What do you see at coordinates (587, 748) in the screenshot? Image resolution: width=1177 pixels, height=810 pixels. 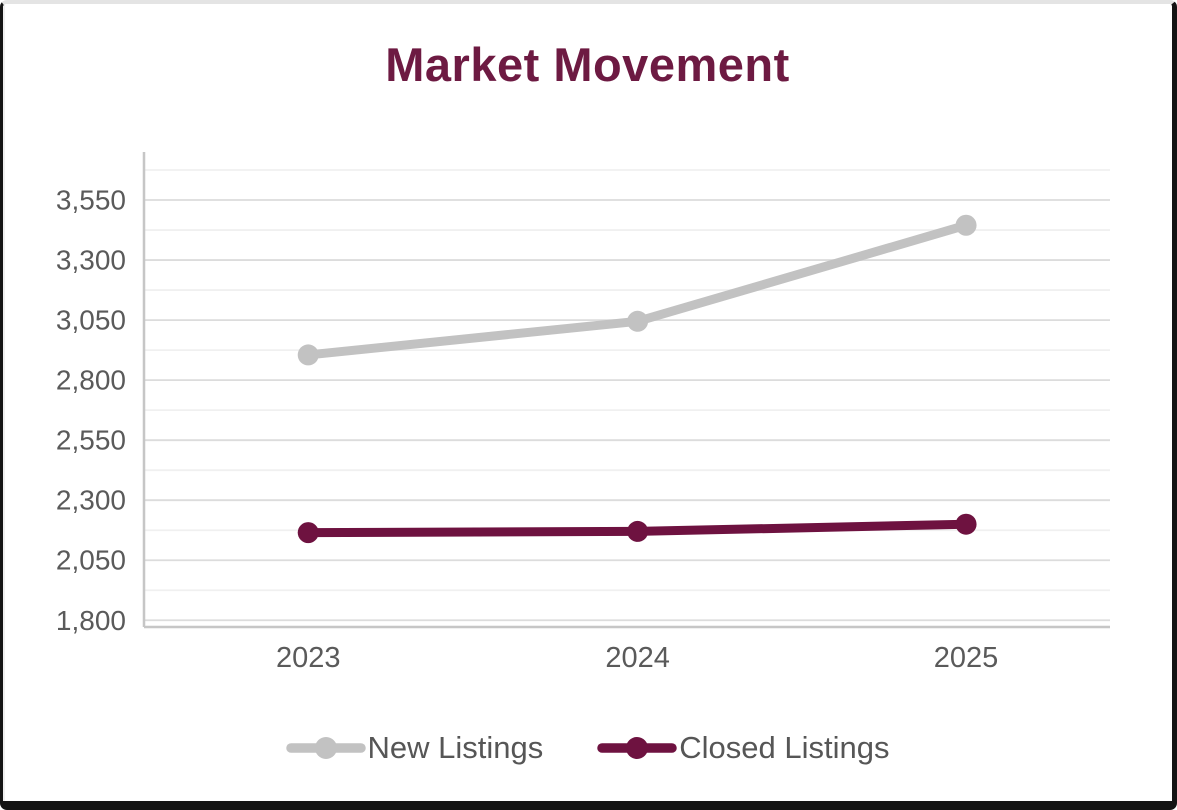 I see `chart-legend: New Listings Closed Listings` at bounding box center [587, 748].